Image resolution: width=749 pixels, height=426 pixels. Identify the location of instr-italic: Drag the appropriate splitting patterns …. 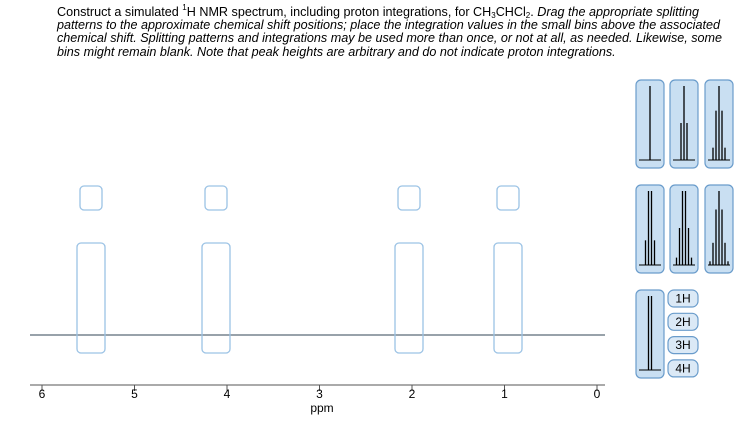
(390, 32).